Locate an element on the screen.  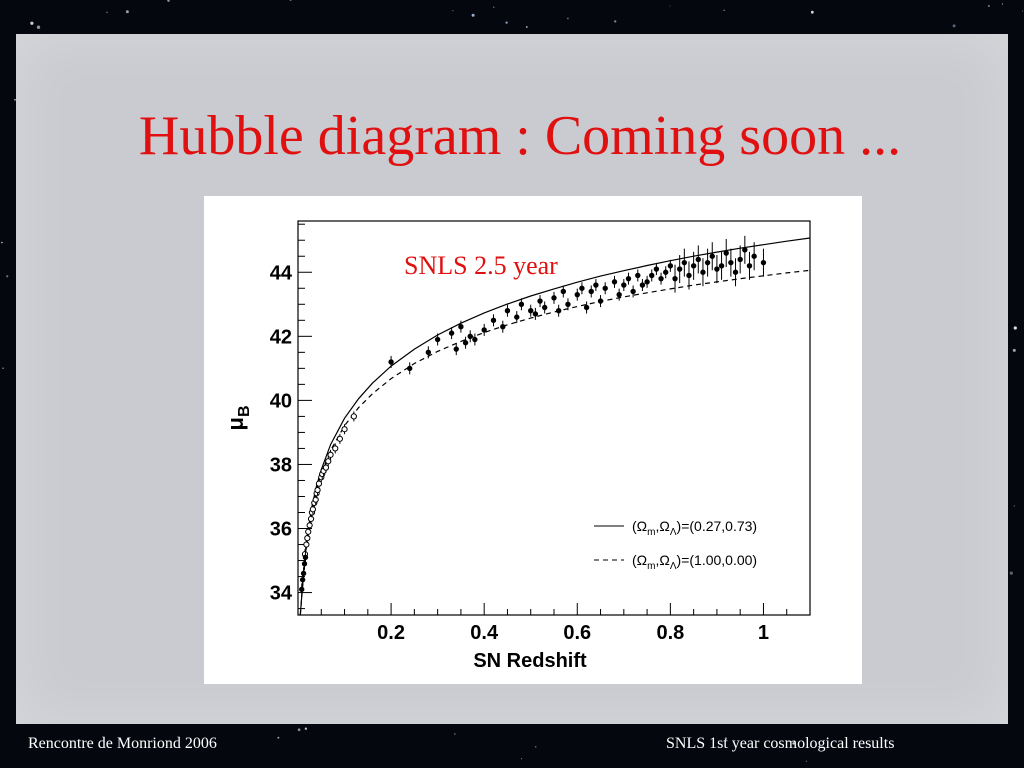
y-tick-label: 40 is located at coordinates (281, 401).